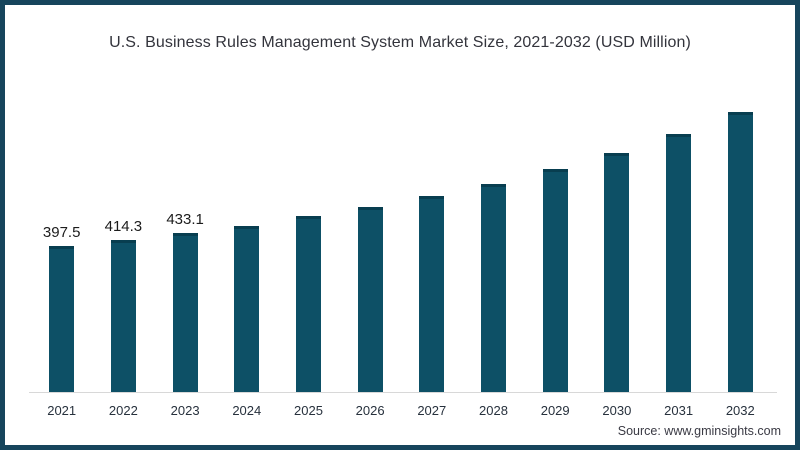 The height and width of the screenshot is (450, 800). Describe the element at coordinates (432, 294) in the screenshot. I see `bar-2027` at that location.